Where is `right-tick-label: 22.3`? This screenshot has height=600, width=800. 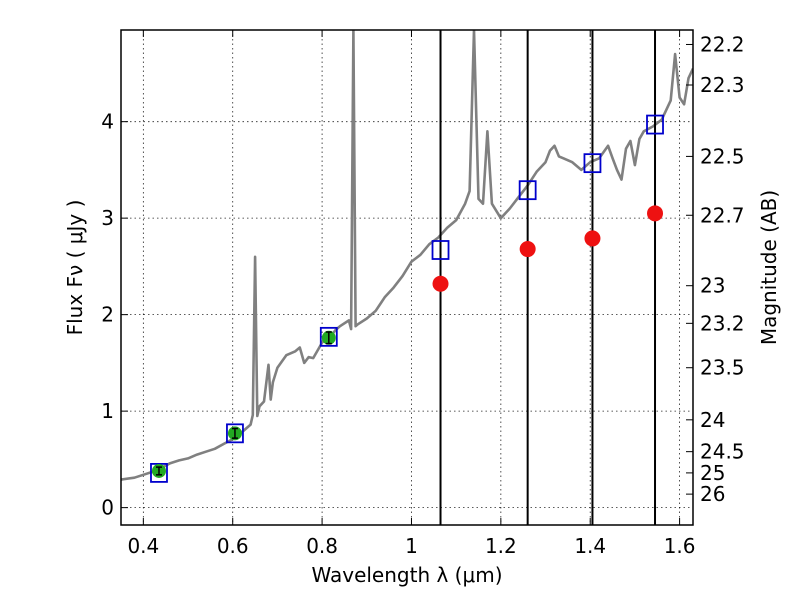 right-tick-label: 22.3 is located at coordinates (722, 85).